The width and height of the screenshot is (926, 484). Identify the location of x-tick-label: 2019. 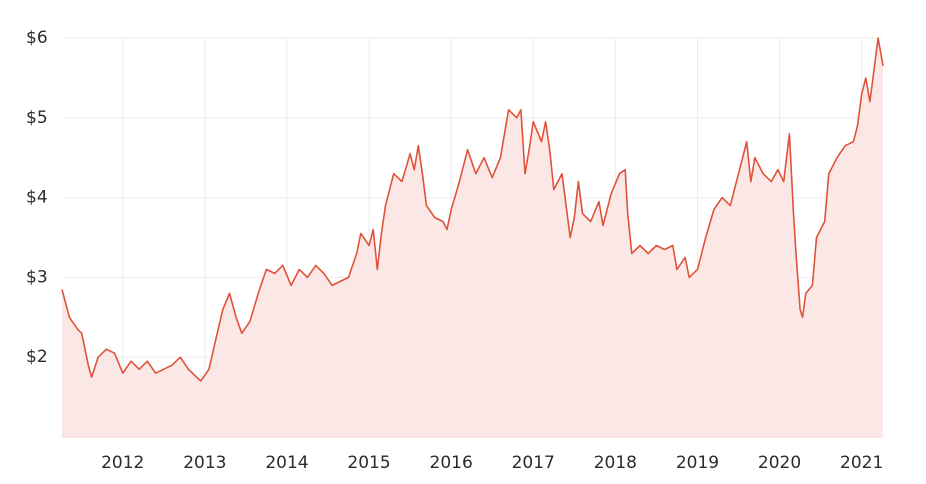
(697, 463).